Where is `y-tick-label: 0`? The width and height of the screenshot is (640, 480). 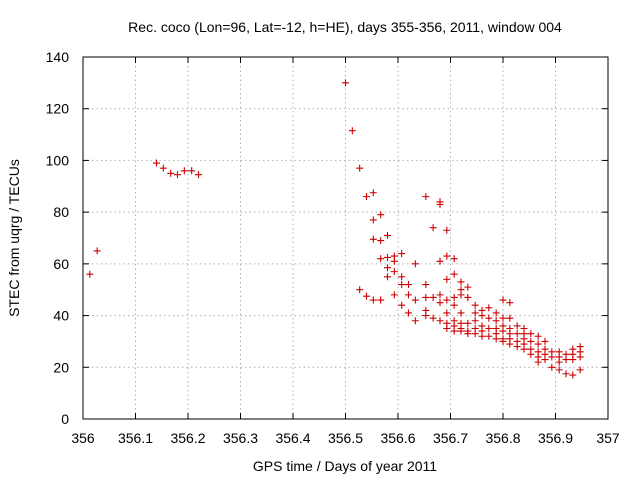 y-tick-label: 0 is located at coordinates (65, 419).